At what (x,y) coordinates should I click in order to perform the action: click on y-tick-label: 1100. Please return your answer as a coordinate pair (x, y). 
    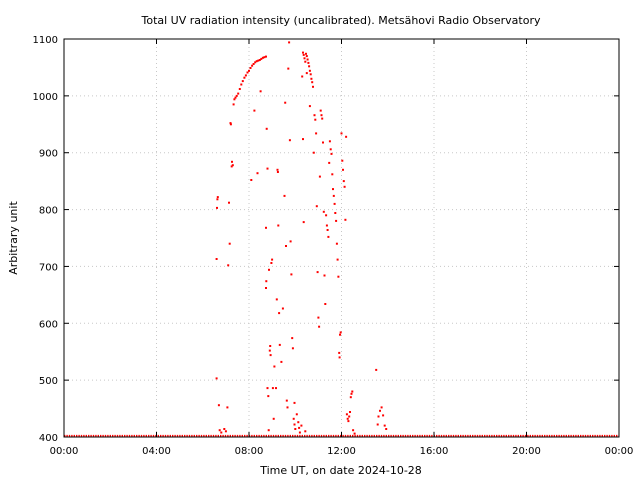
    Looking at the image, I should click on (45, 40).